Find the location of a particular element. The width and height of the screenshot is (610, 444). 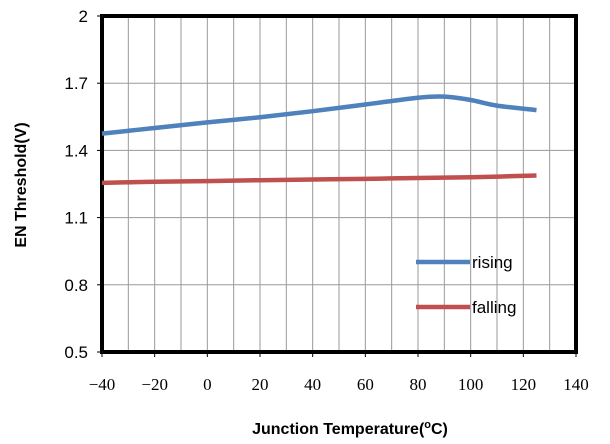

legend-label-falling: falling is located at coordinates (494, 307).